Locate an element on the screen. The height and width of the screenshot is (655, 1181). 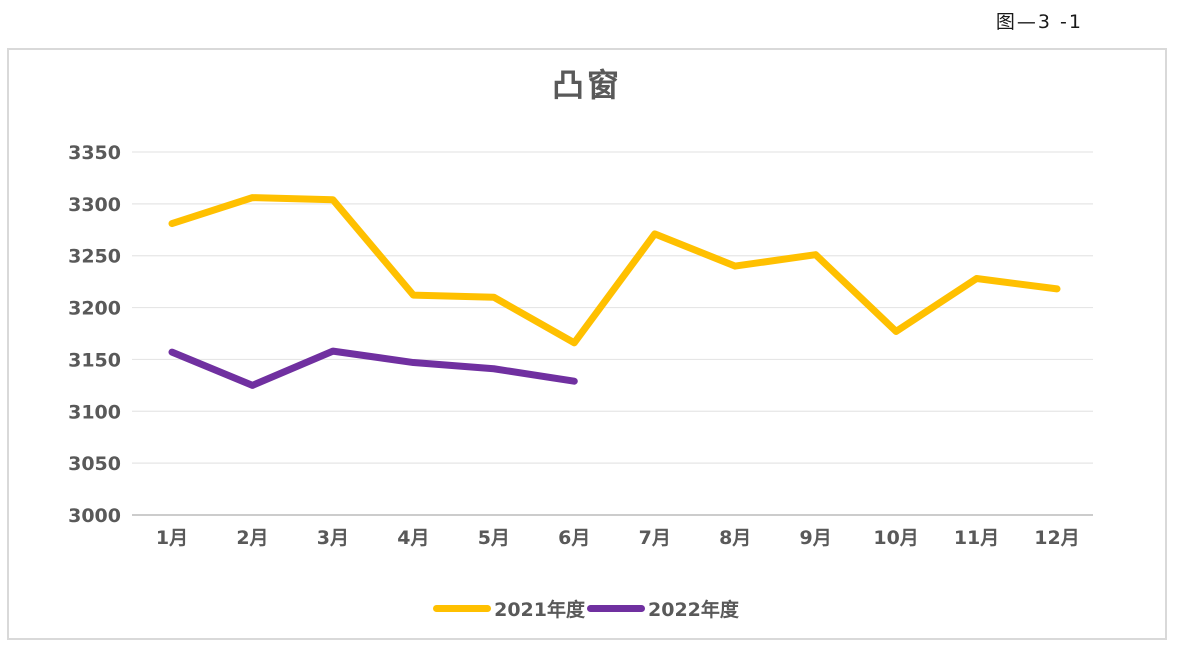
x-tick-label: 1月 is located at coordinates (172, 538).